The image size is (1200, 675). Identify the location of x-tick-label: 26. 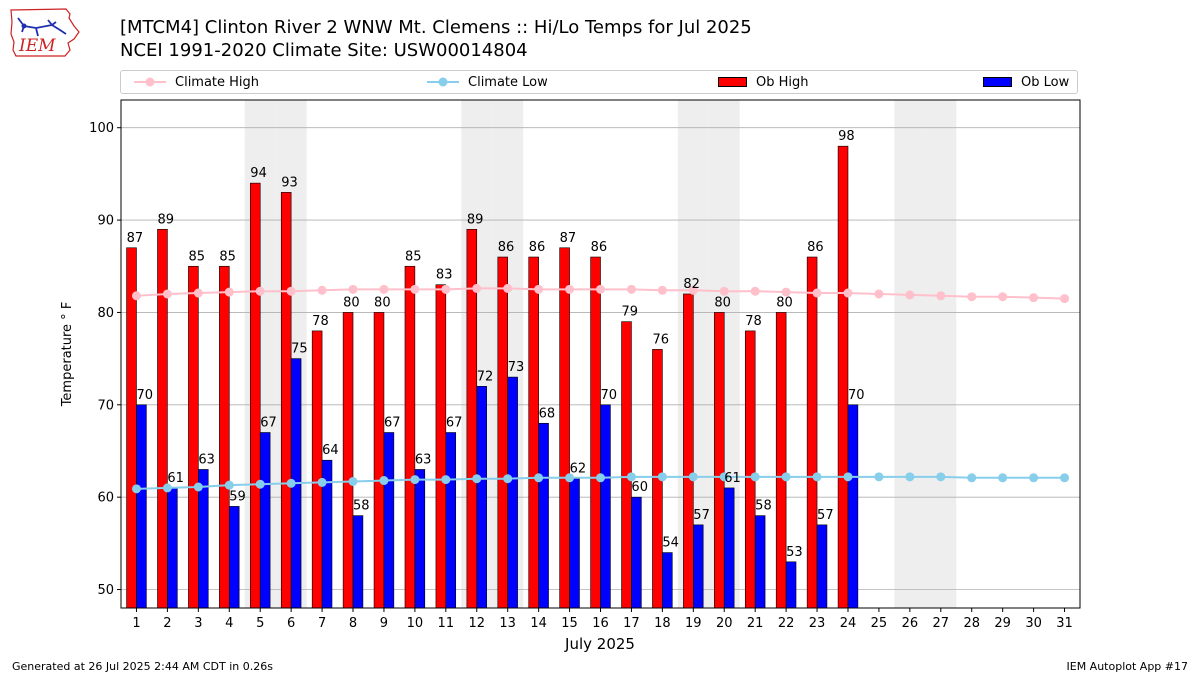
(910, 623).